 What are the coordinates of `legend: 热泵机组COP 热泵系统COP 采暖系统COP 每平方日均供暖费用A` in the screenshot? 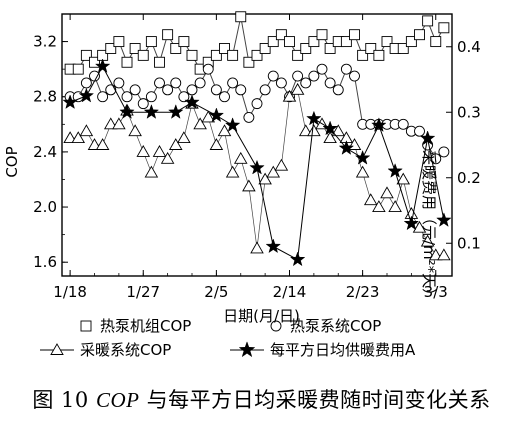 It's located at (228, 338).